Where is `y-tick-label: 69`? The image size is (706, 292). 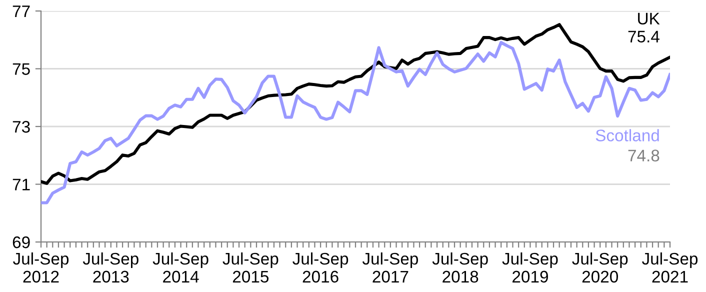
y-tick-label: 69 is located at coordinates (21, 242).